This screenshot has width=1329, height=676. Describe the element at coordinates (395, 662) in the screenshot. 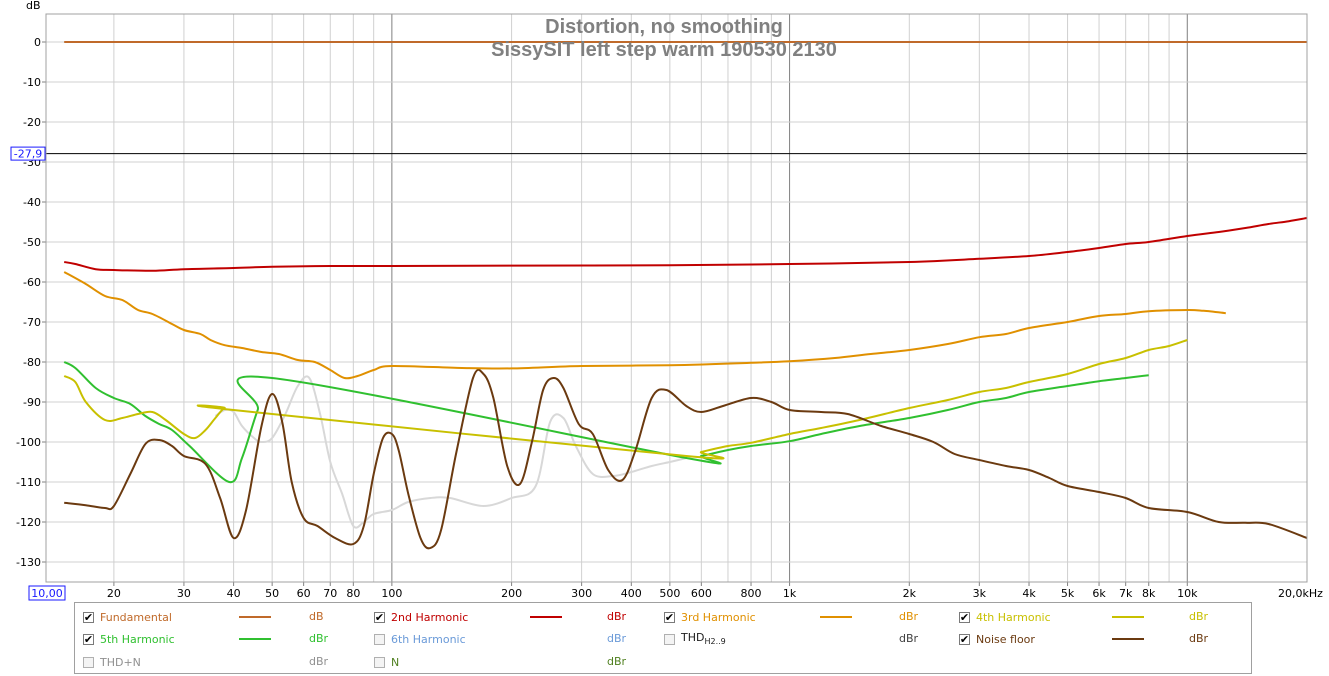

I see `legend-label: N` at that location.